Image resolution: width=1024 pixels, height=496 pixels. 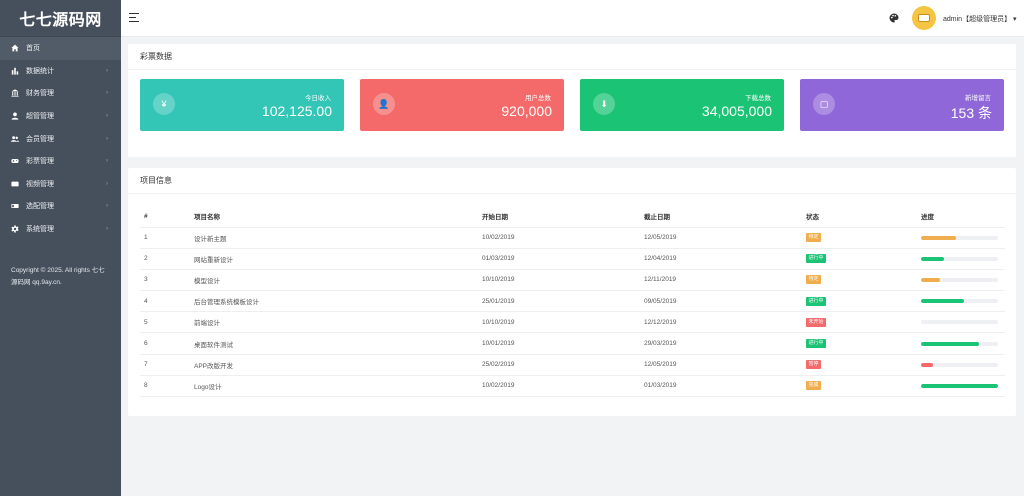 I want to click on user-icon: 👤, so click(x=384, y=104).